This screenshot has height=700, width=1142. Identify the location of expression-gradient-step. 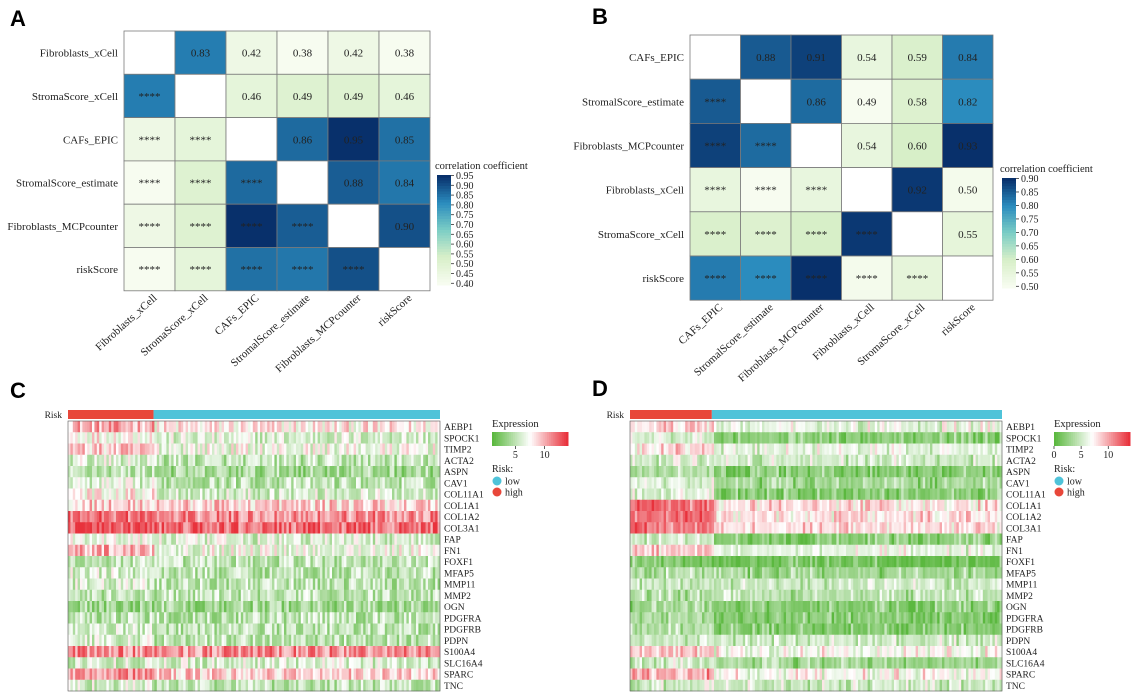
(516, 439).